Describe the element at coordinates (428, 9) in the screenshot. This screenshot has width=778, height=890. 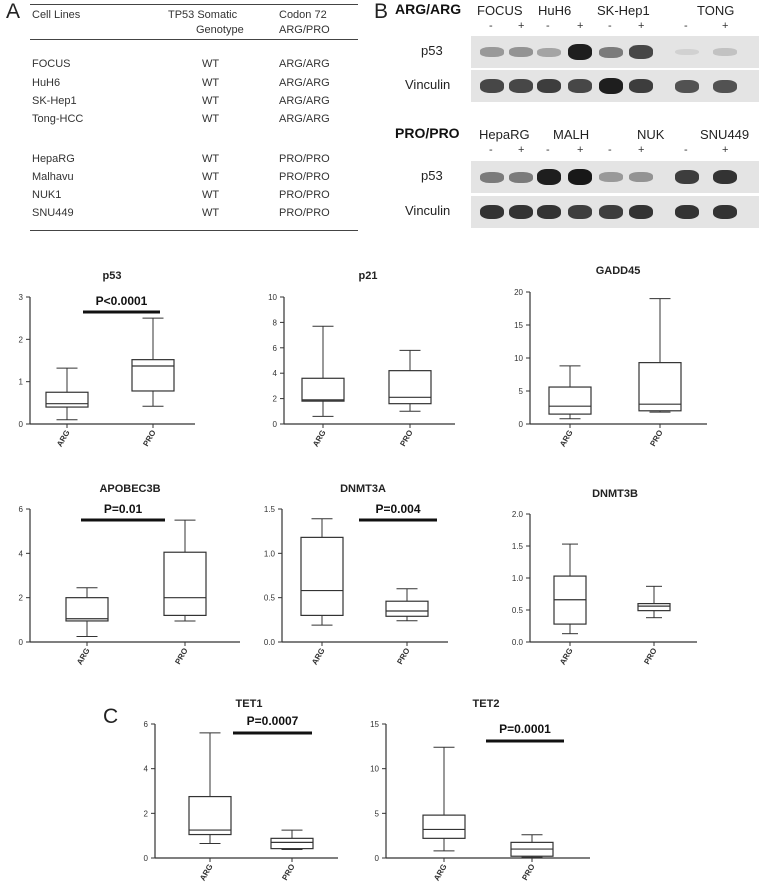
I see `genotype-group-label: ARG/ARG` at that location.